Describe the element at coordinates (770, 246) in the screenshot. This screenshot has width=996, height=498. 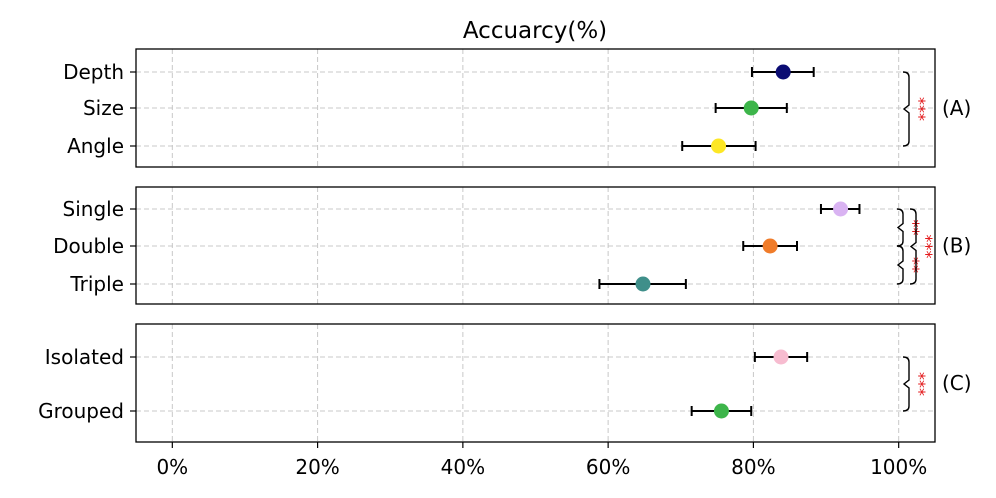
I see `data-point-double` at that location.